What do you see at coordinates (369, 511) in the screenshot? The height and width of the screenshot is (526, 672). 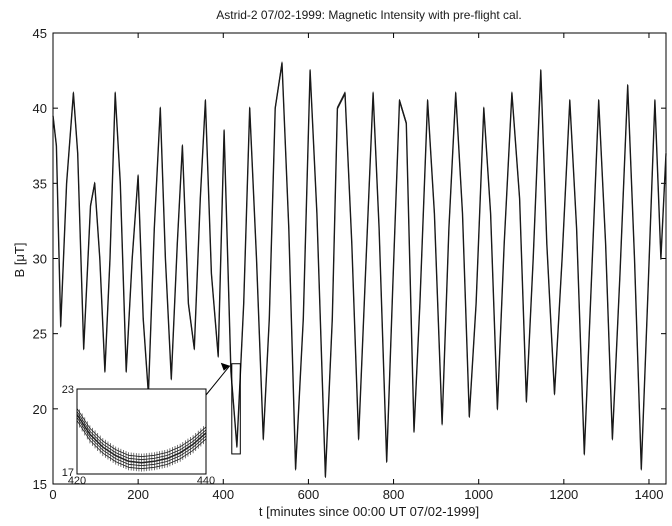 I see `x-axis-label: t [minutes since 00:00 UT 07/02-1999]` at bounding box center [369, 511].